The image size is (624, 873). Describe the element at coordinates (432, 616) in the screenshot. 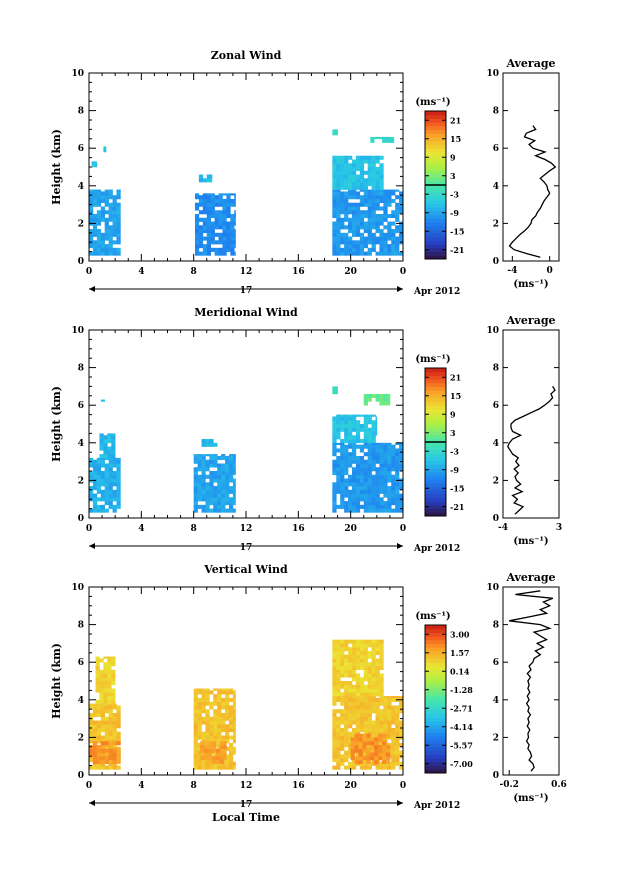

I see `colorbar-unit-label: (ms⁻¹)` at that location.